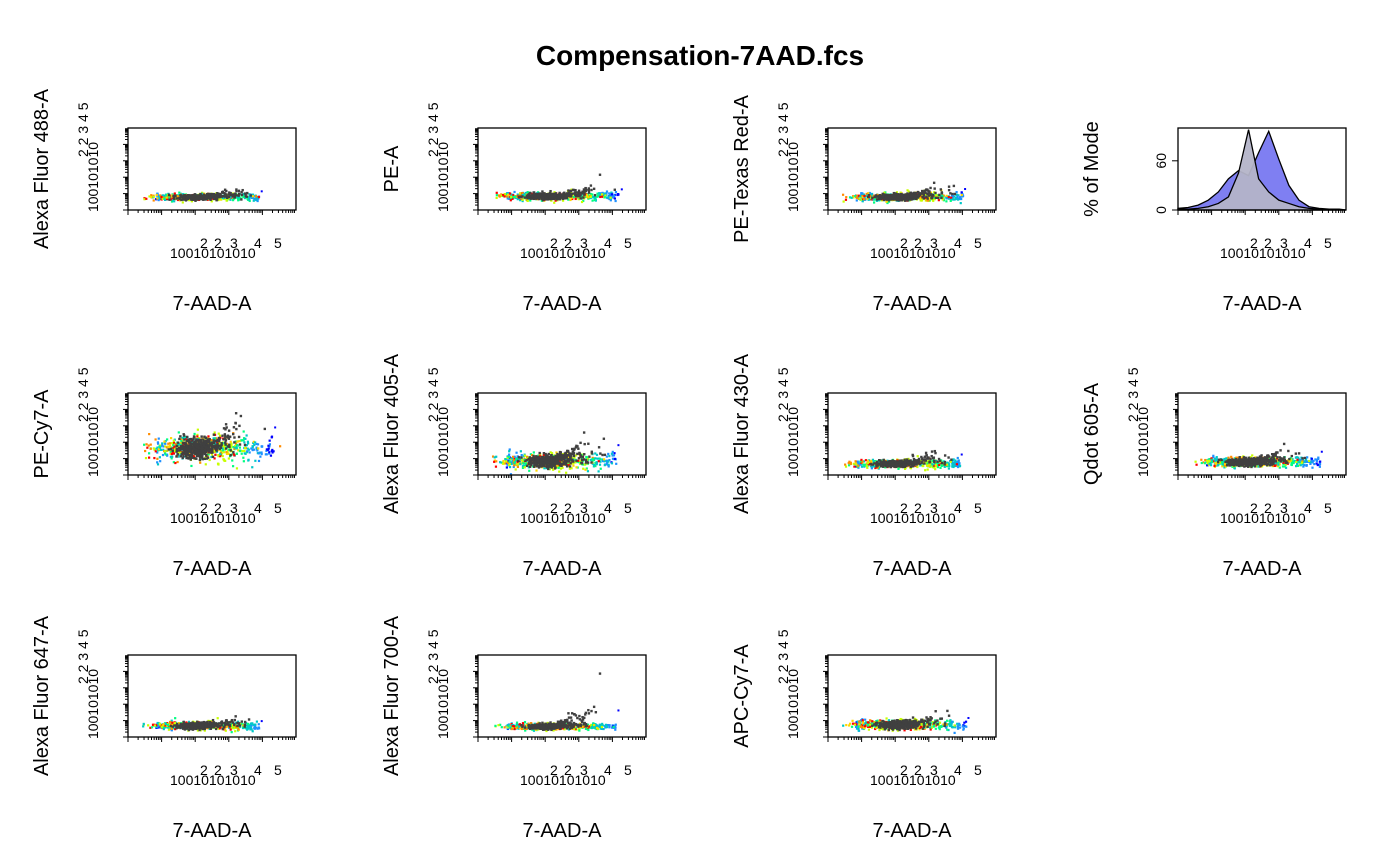 The image size is (1400, 866). Describe the element at coordinates (700, 55) in the screenshot. I see `figure-title: Compensation-7AAD.fcs` at that location.